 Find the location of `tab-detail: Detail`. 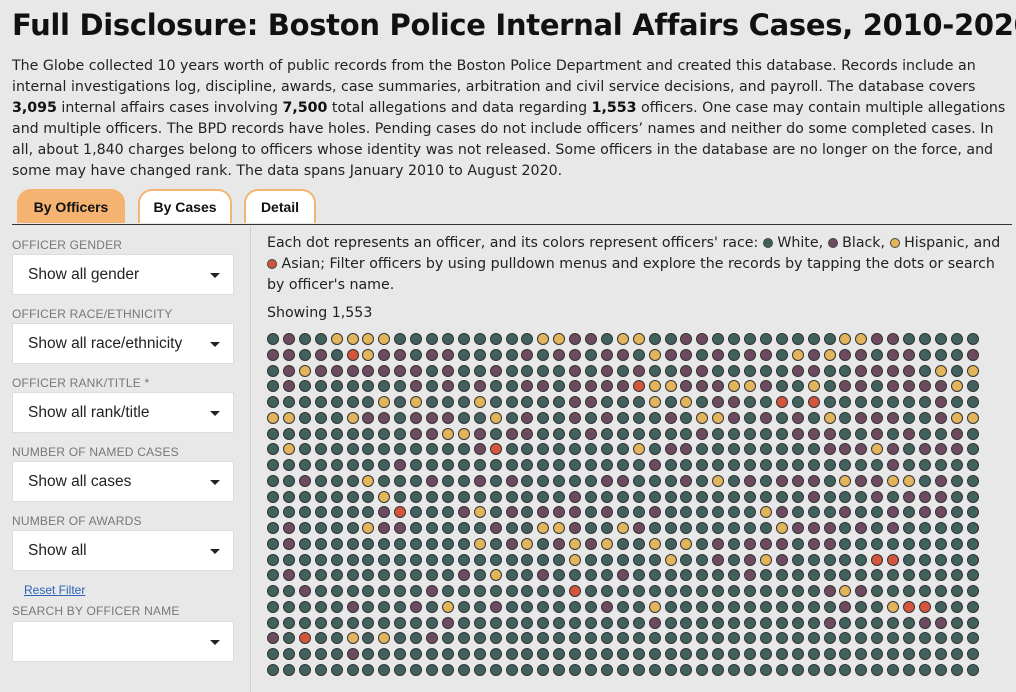

tab-detail: Detail is located at coordinates (280, 206).